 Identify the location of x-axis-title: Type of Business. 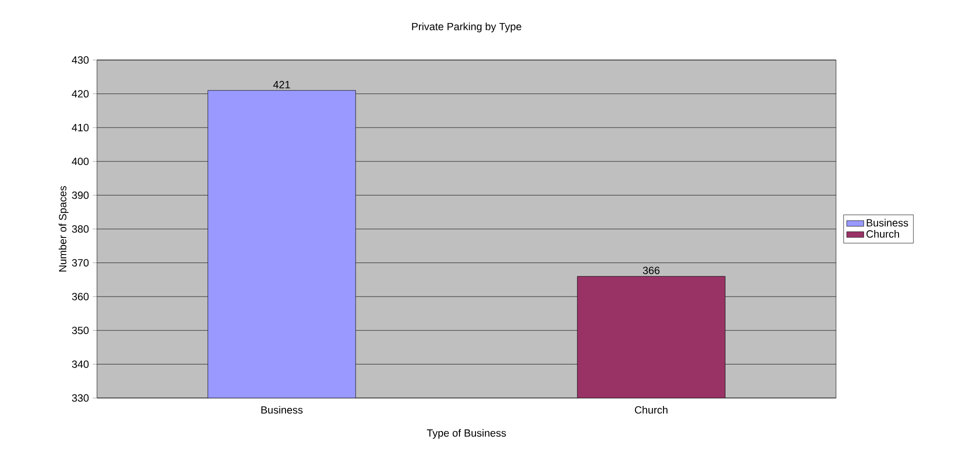
(466, 434).